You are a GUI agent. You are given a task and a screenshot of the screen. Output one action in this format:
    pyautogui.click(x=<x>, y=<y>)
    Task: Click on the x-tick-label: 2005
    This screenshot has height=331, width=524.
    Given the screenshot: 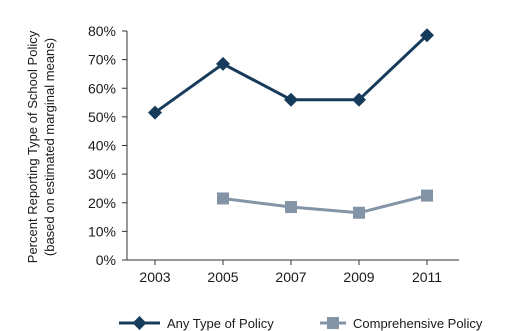 What is the action you would take?
    pyautogui.click(x=222, y=277)
    